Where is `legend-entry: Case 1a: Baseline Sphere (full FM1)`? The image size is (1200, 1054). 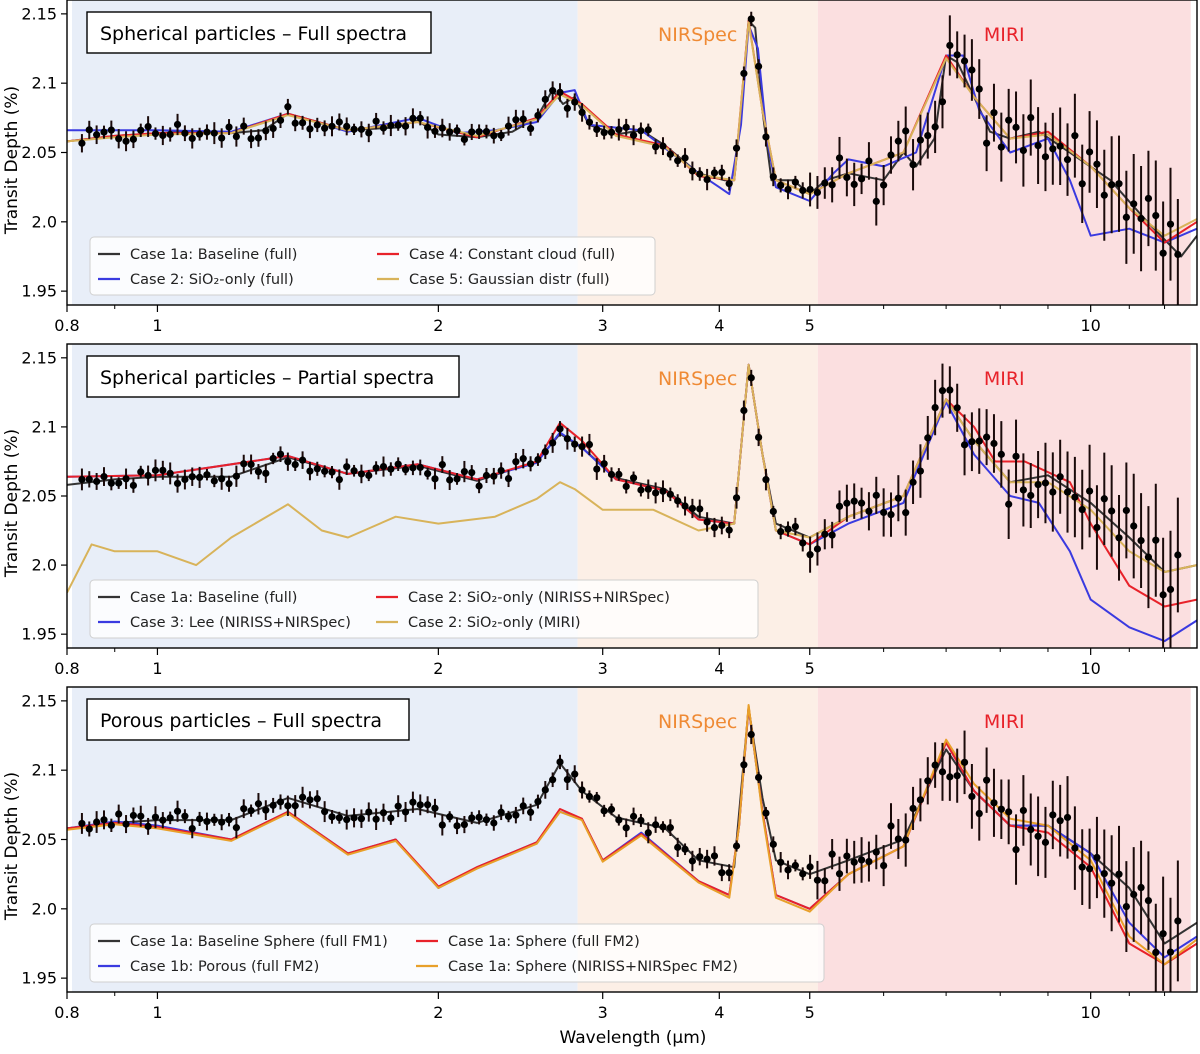 legend-entry: Case 1a: Baseline Sphere (full FM1) is located at coordinates (259, 942).